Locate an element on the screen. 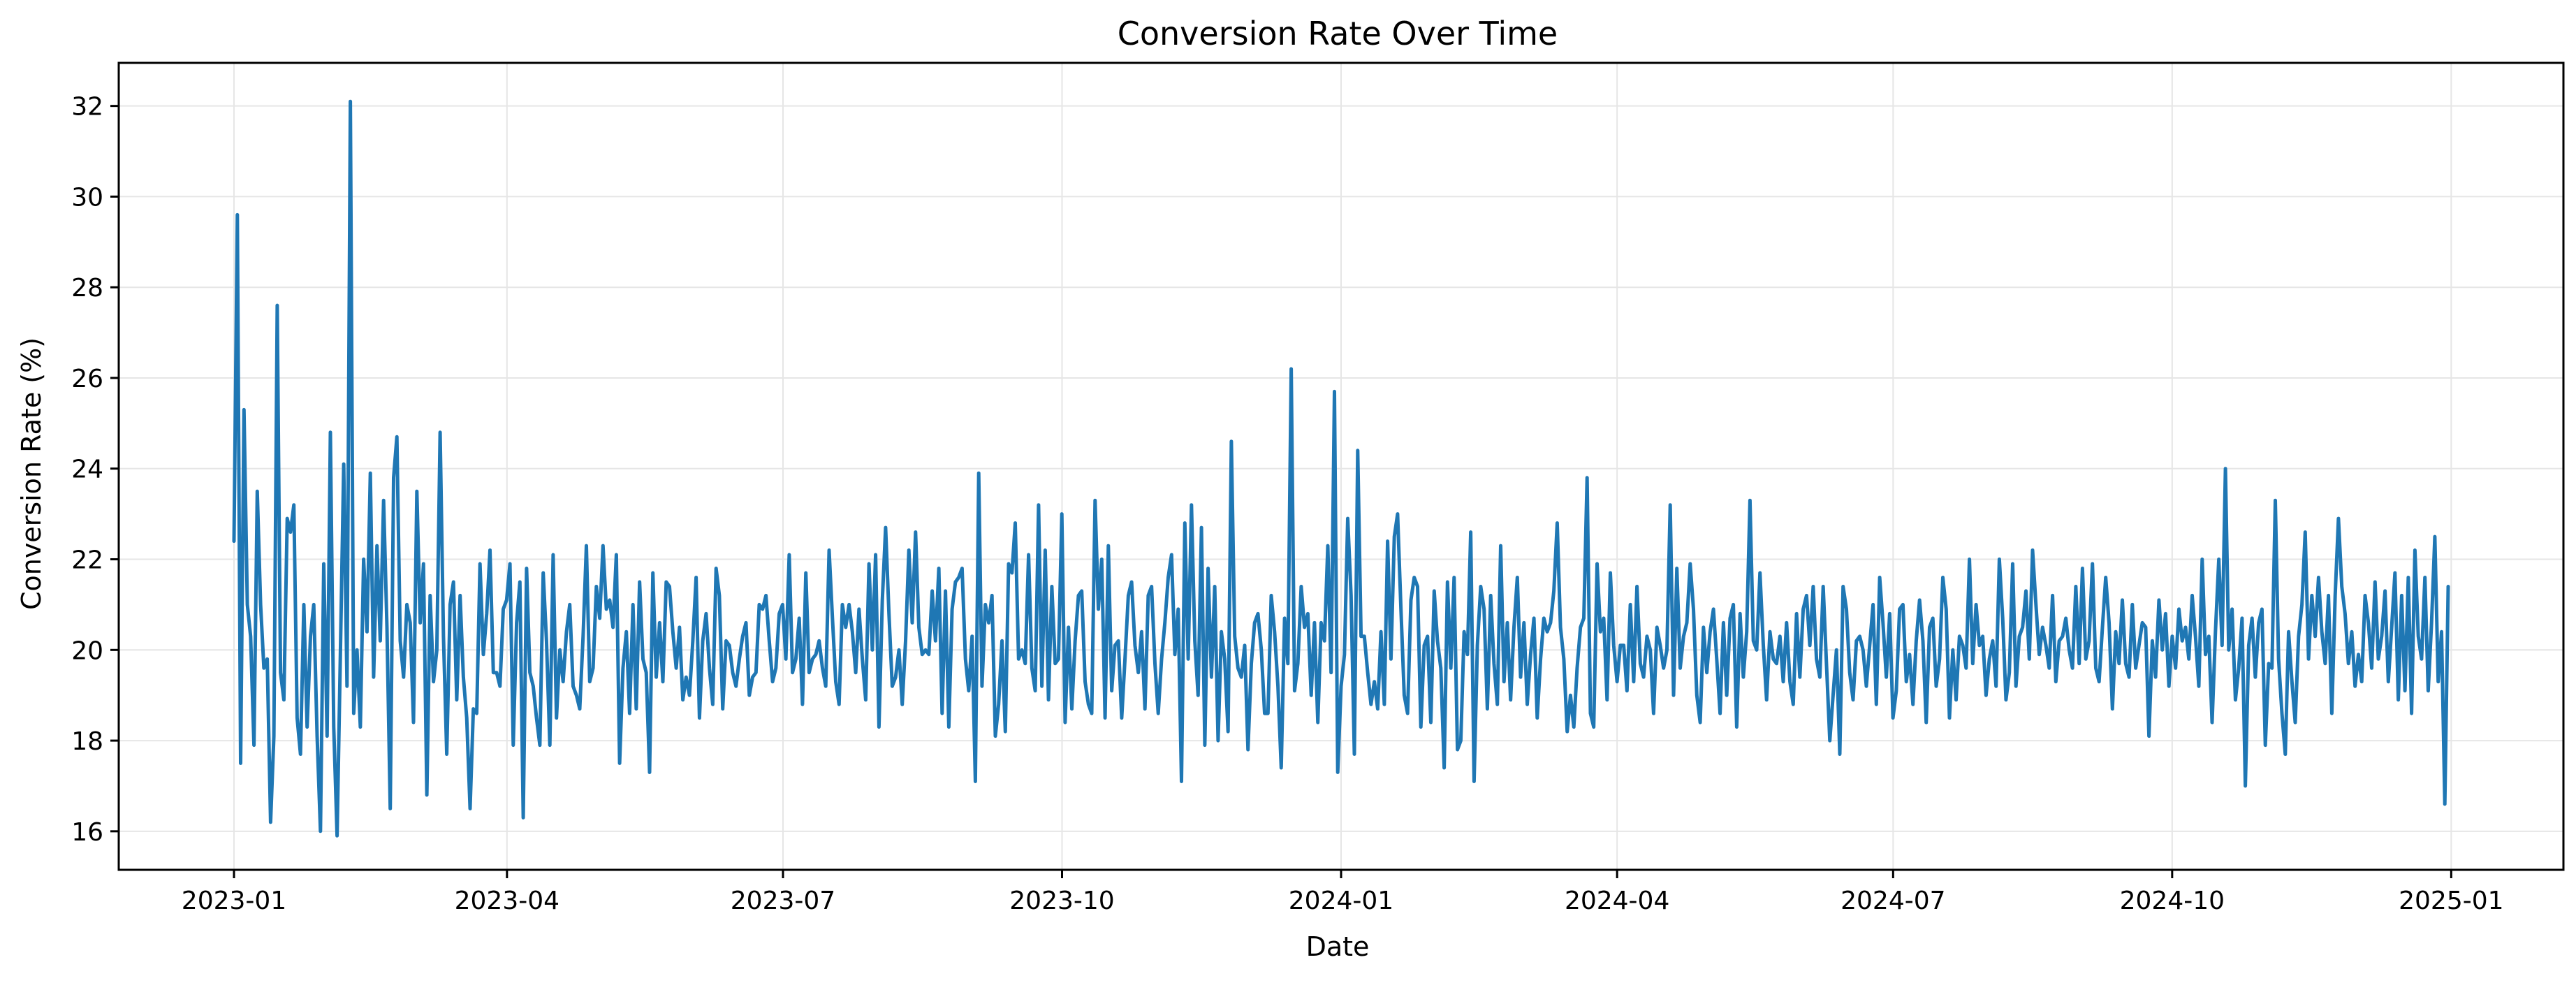  y-tick-label: 28 is located at coordinates (87, 288).